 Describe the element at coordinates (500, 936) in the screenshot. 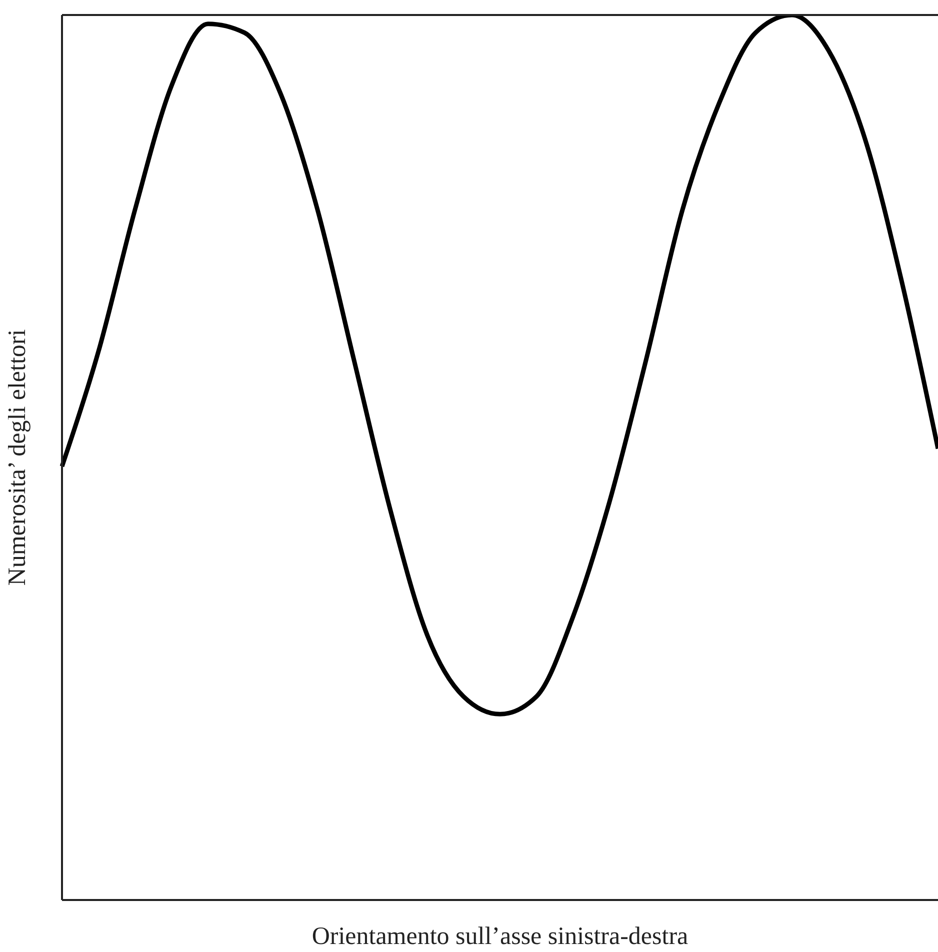

I see `x-axis-title: Orientamento sull’asse sinistra-destra` at that location.